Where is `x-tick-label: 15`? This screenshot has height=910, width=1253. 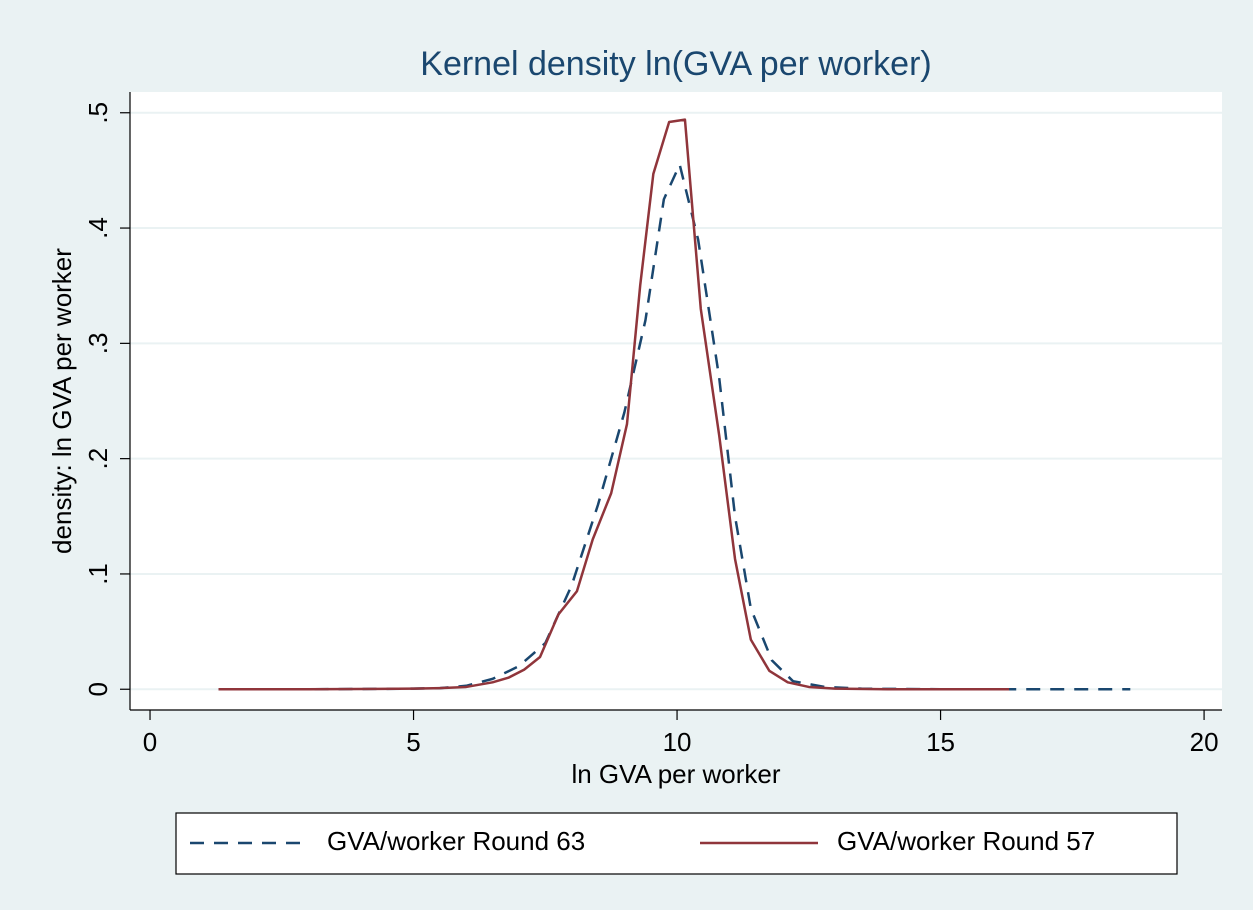 x-tick-label: 15 is located at coordinates (940, 742).